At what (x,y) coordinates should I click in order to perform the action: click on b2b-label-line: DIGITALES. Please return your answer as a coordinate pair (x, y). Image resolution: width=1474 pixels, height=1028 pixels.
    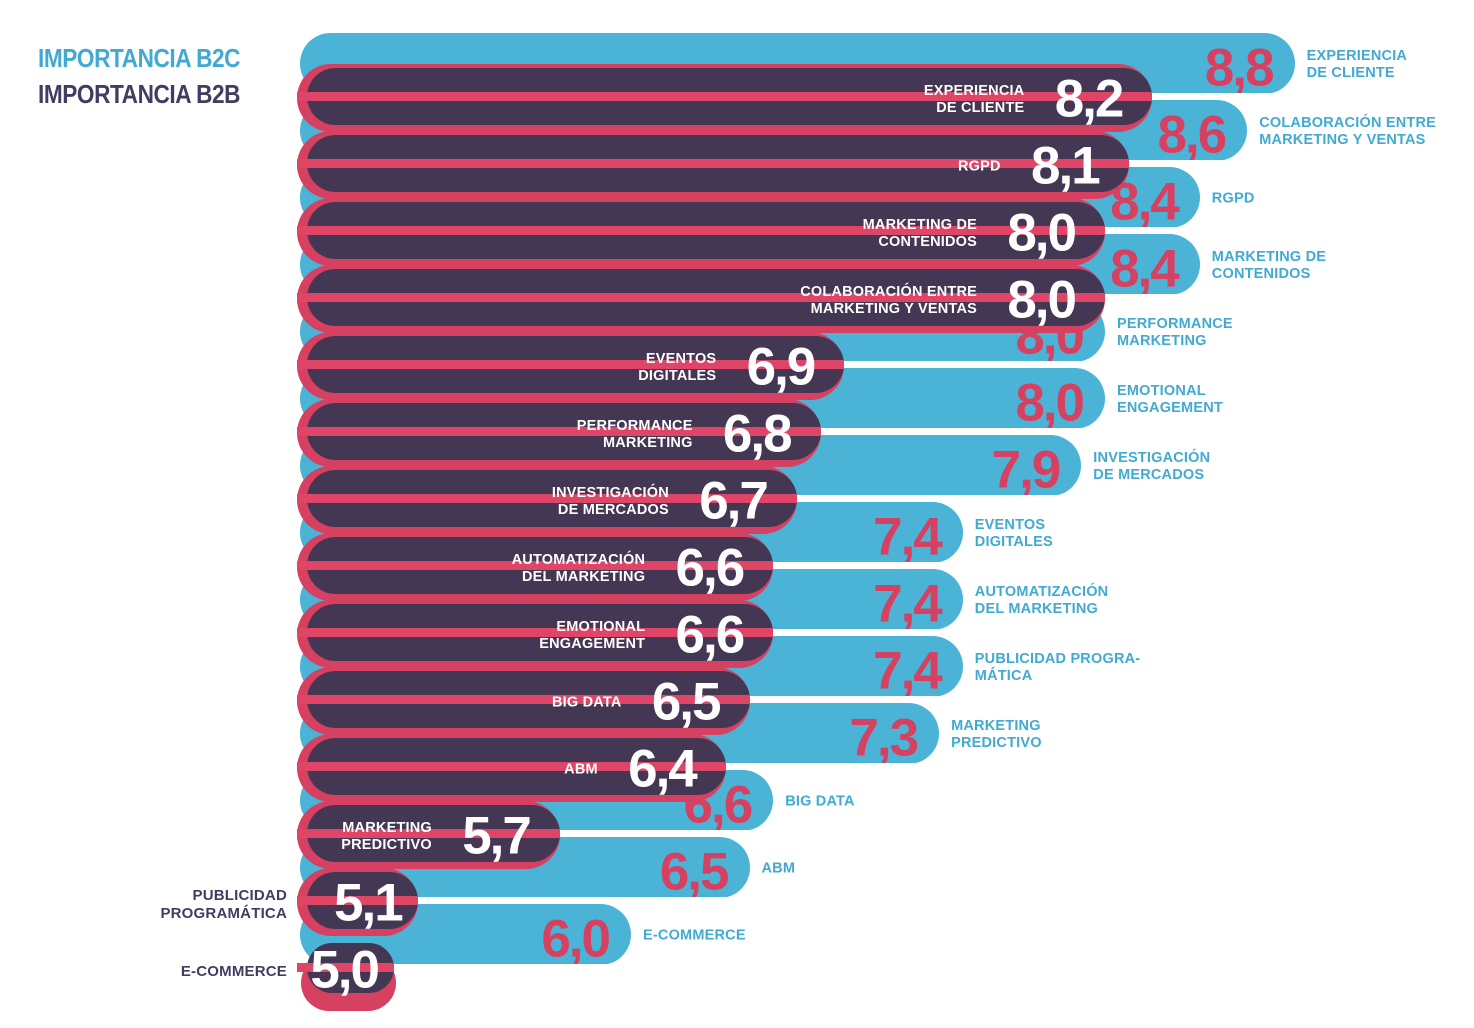
    Looking at the image, I should click on (677, 375).